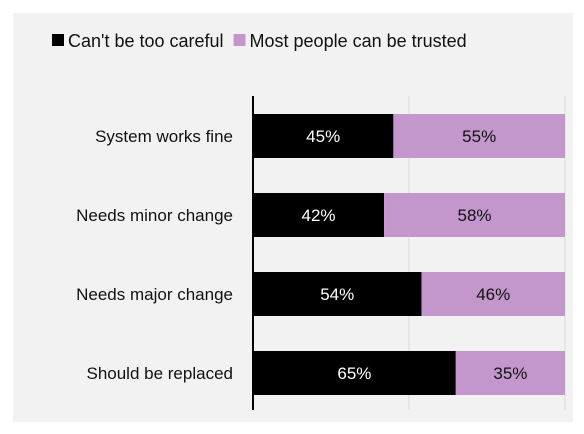 This screenshot has width=584, height=434. I want to click on data-label: 35%, so click(510, 373).